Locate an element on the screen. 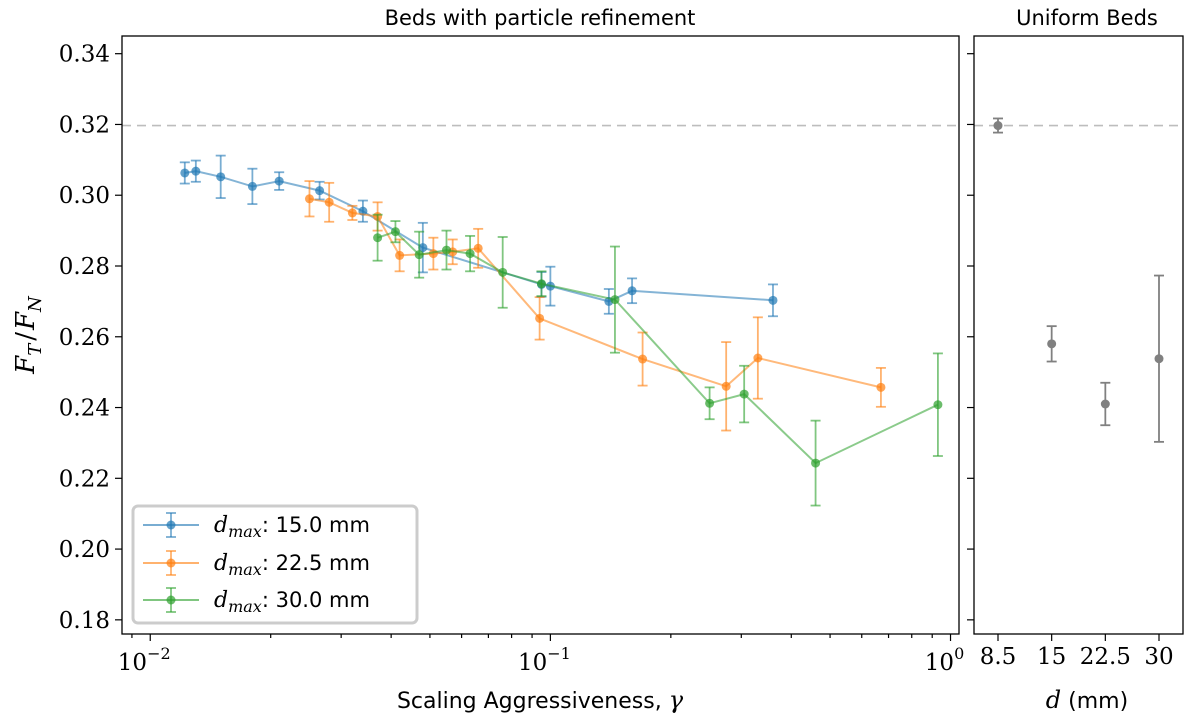 This screenshot has width=1196, height=722. y-axis-label-f1: F is located at coordinates (26, 365).